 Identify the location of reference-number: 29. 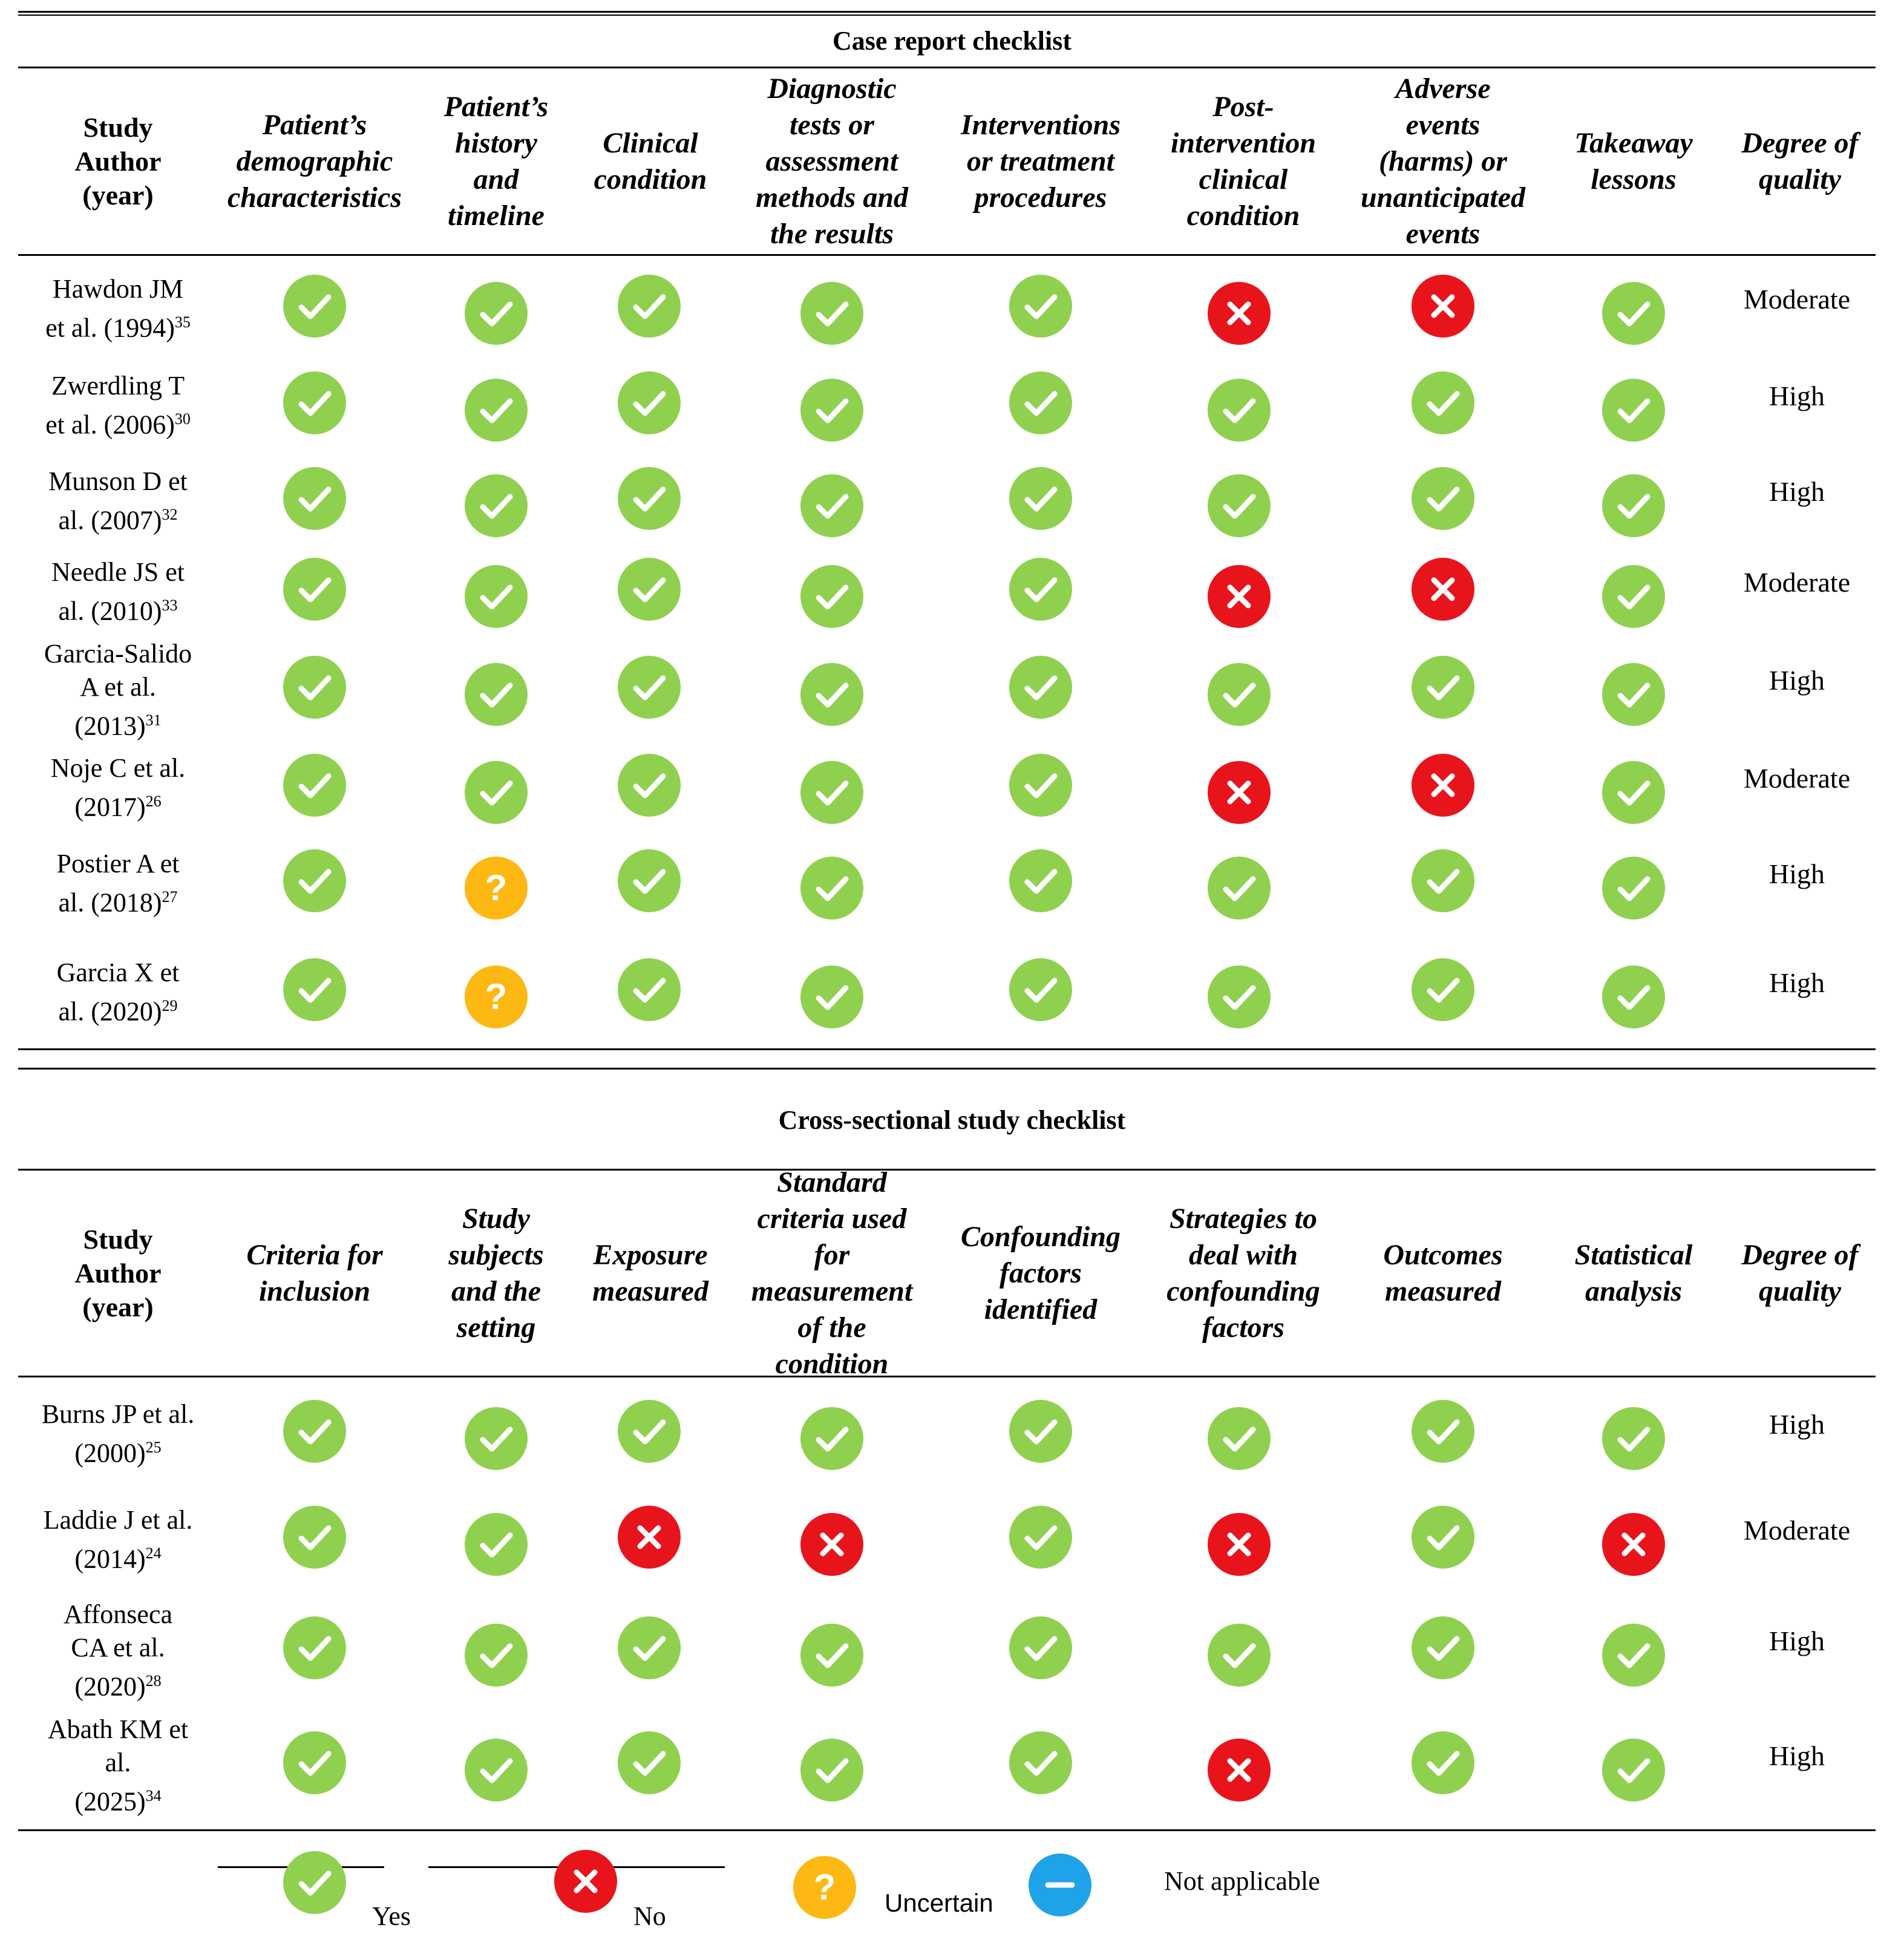
(170, 1006).